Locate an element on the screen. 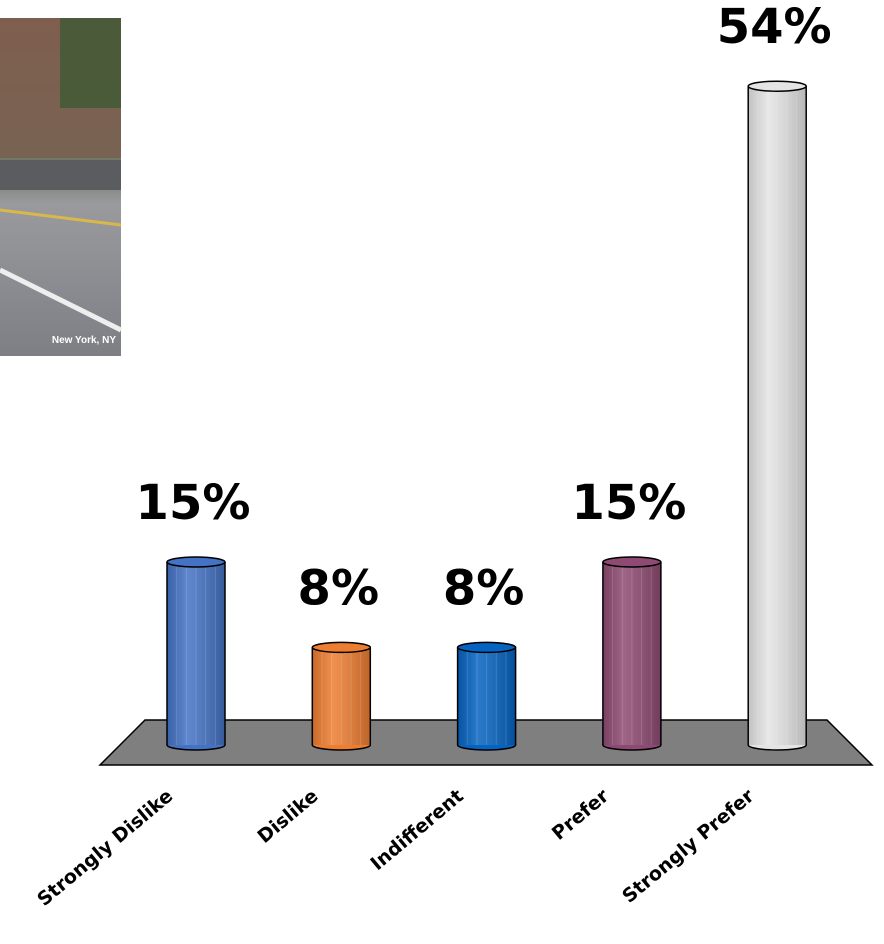  photo-trees is located at coordinates (90, 63).